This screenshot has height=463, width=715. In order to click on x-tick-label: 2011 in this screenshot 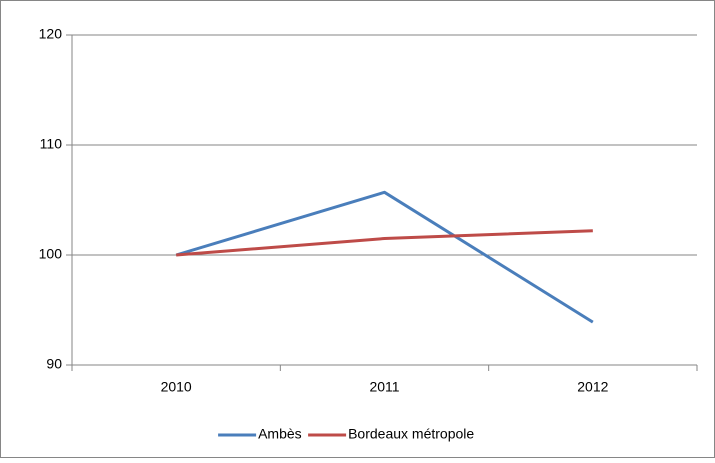, I will do `click(384, 387)`.